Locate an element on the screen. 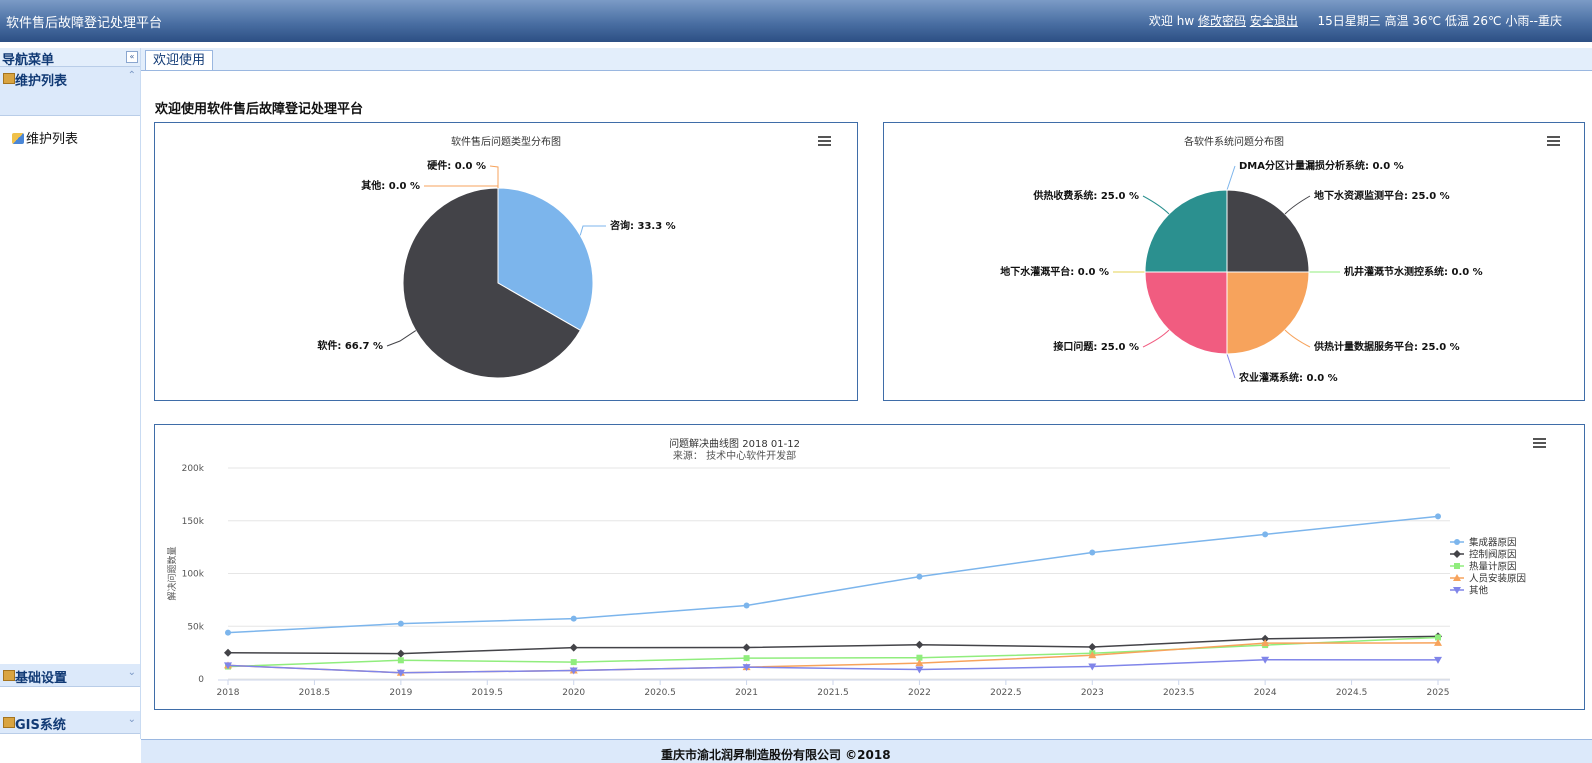  y-axis-title: 解决问题数量 is located at coordinates (172, 573).